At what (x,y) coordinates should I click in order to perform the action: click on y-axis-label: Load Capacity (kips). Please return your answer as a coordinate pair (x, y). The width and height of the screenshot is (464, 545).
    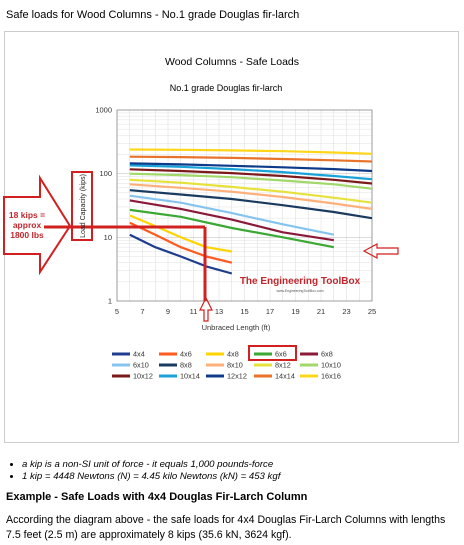
    Looking at the image, I should click on (83, 206).